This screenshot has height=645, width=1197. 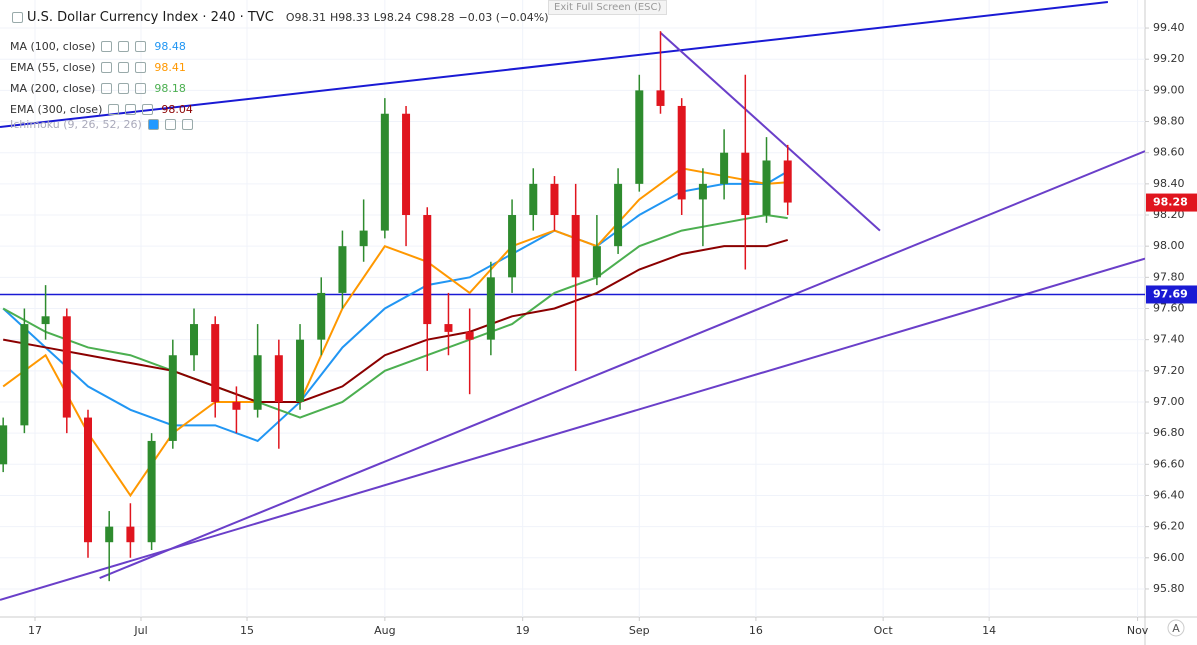 What do you see at coordinates (53, 67) in the screenshot?
I see `legend-name: EMA (55, close)` at bounding box center [53, 67].